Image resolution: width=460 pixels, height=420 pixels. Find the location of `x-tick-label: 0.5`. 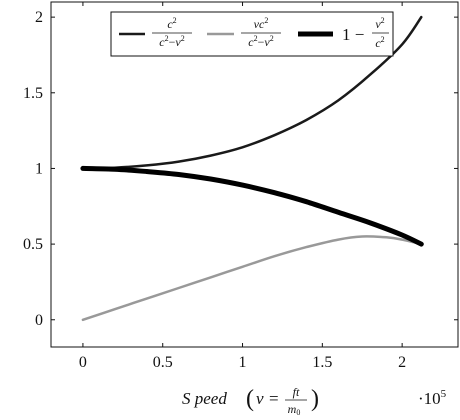

x-tick-label: 0.5 is located at coordinates (163, 362).